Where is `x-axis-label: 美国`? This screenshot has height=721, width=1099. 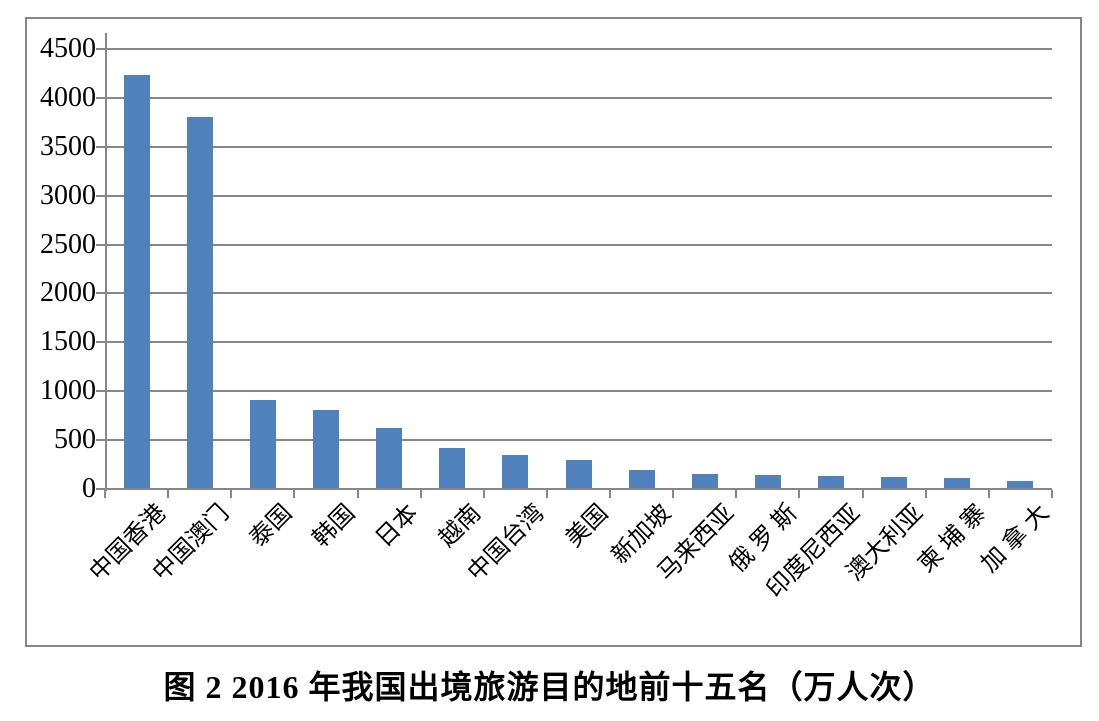 x-axis-label: 美国 is located at coordinates (586, 526).